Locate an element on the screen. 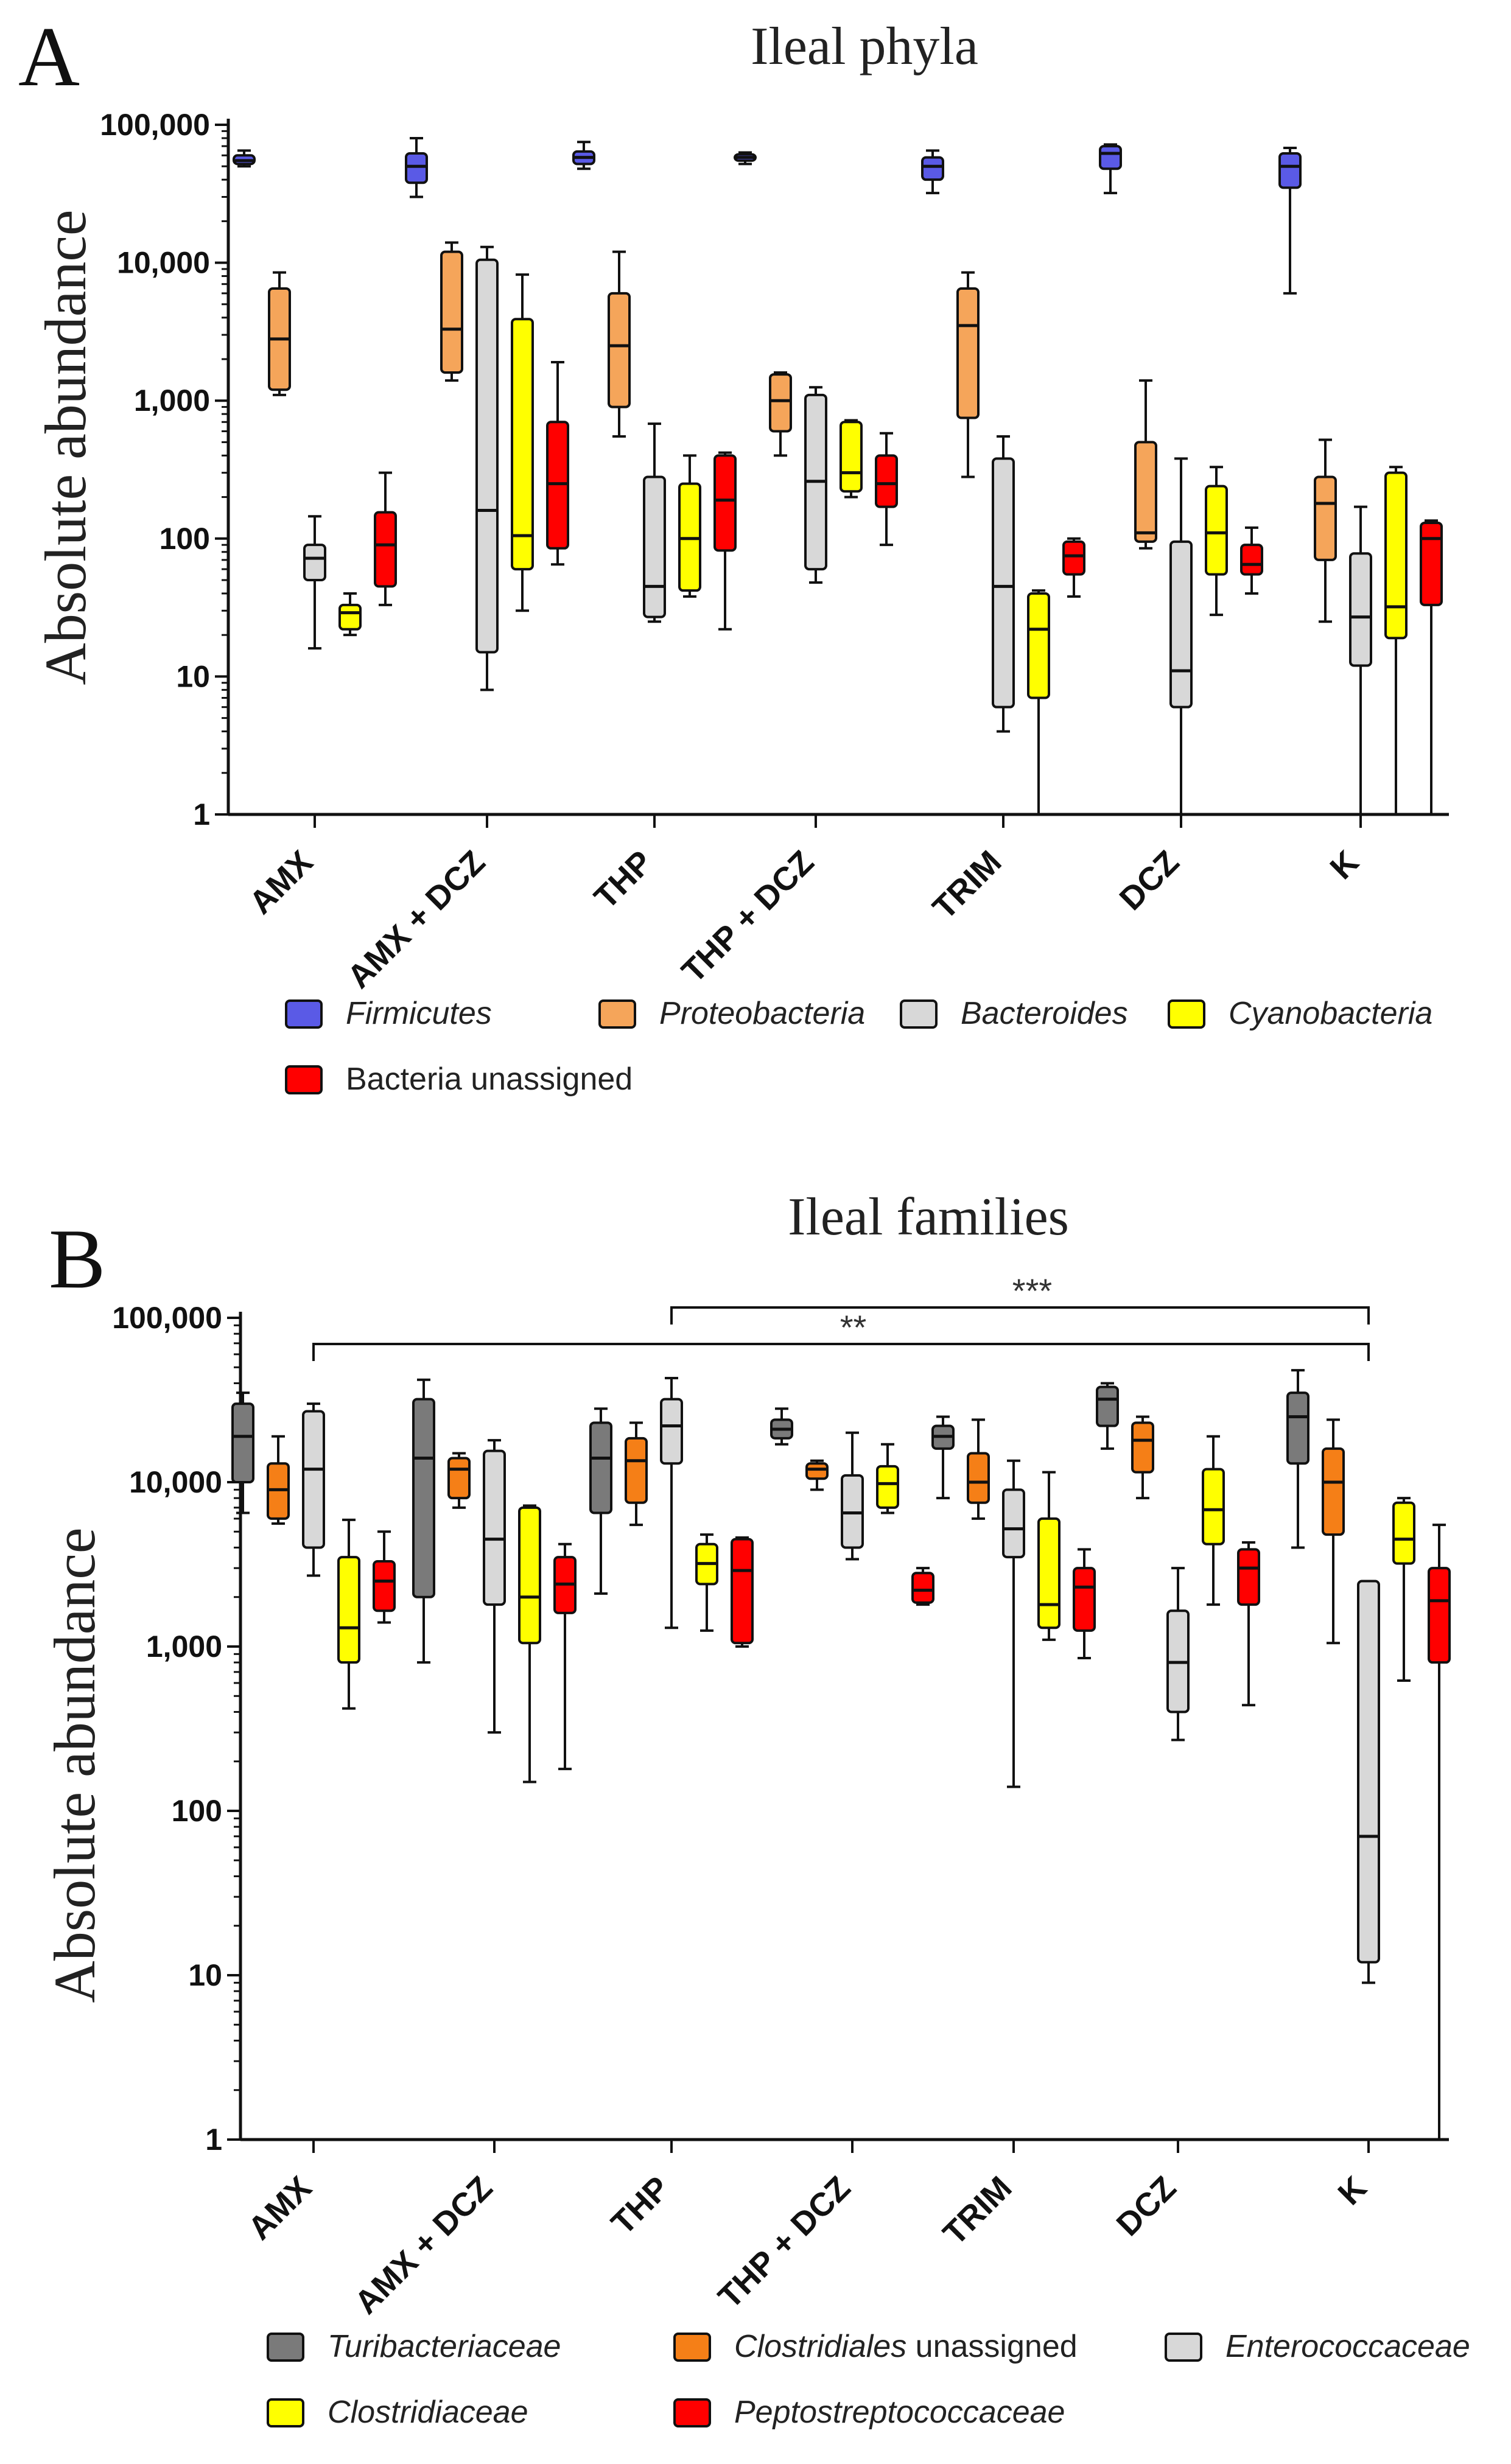  box-turibacteriaceae-dcz is located at coordinates (1107, 1416).